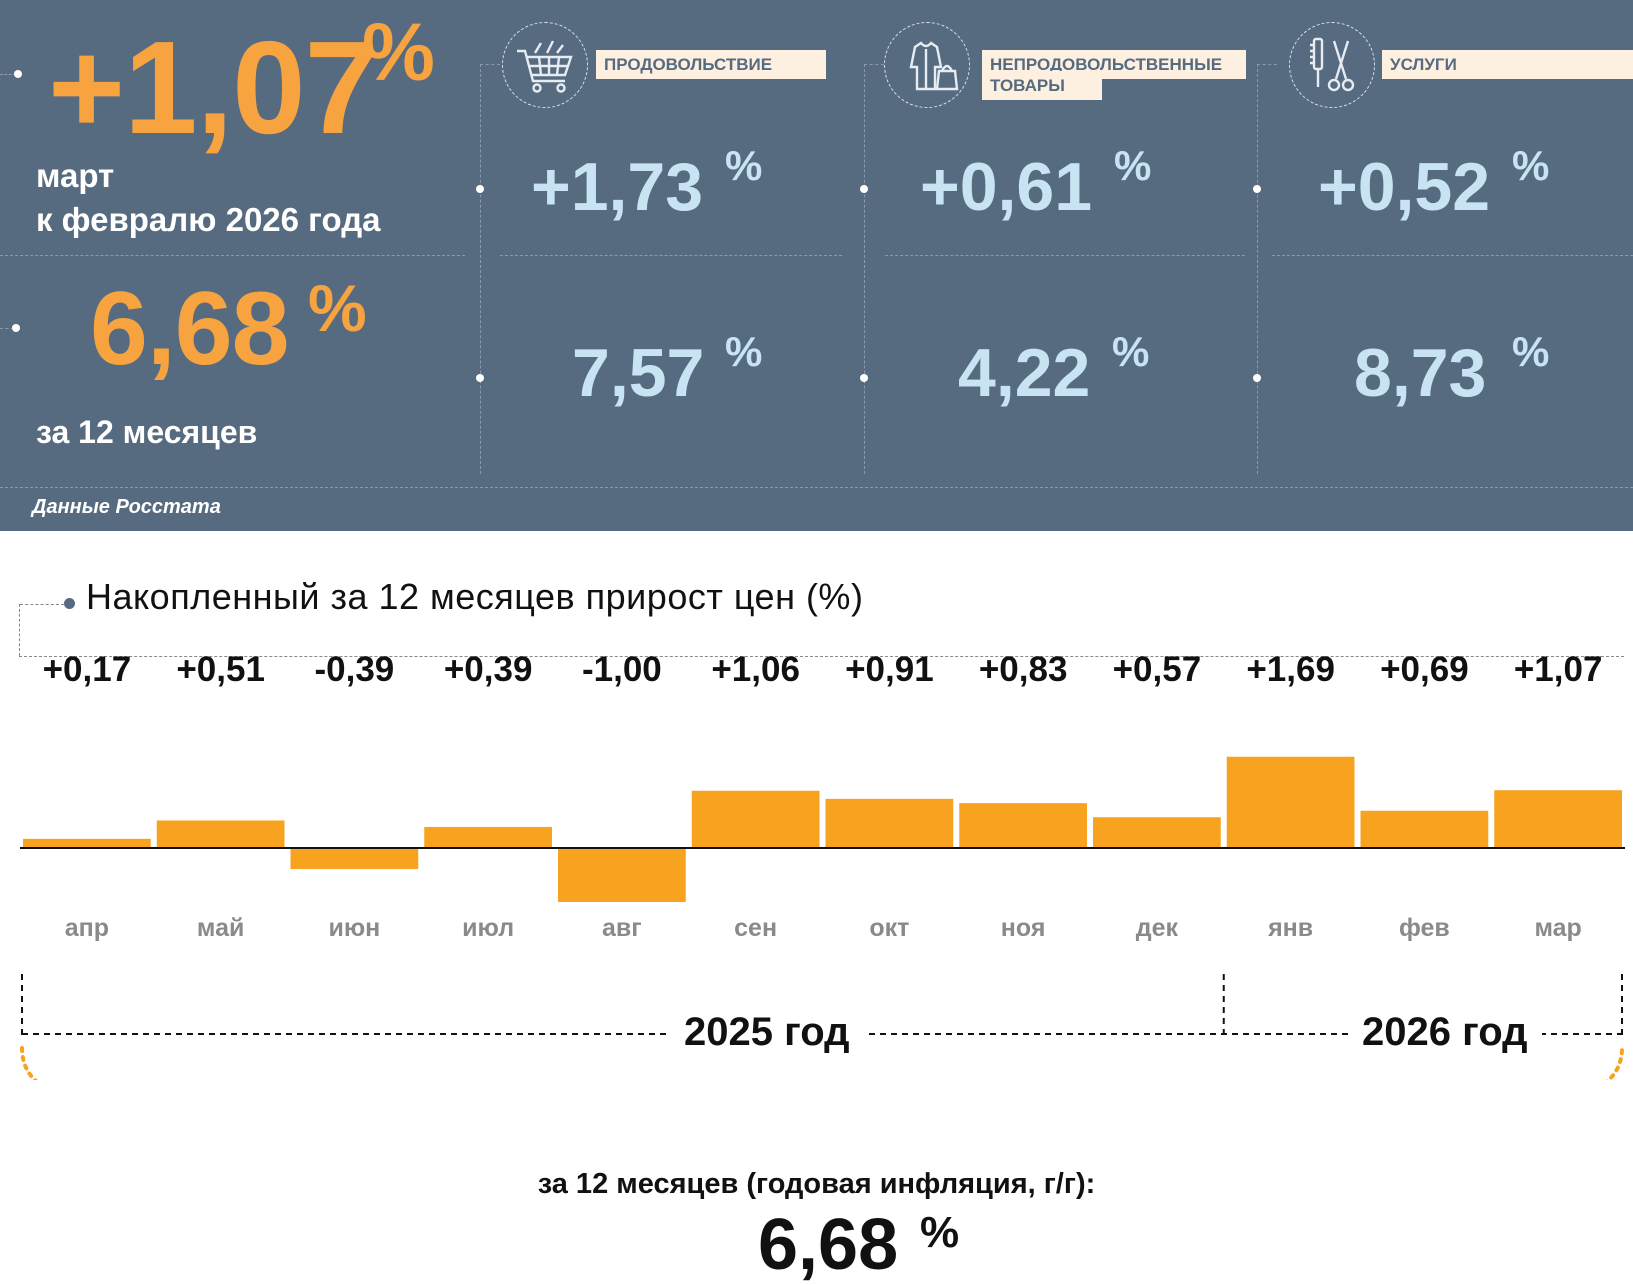  What do you see at coordinates (354, 669) in the screenshot?
I see `data-label: -0,39` at bounding box center [354, 669].